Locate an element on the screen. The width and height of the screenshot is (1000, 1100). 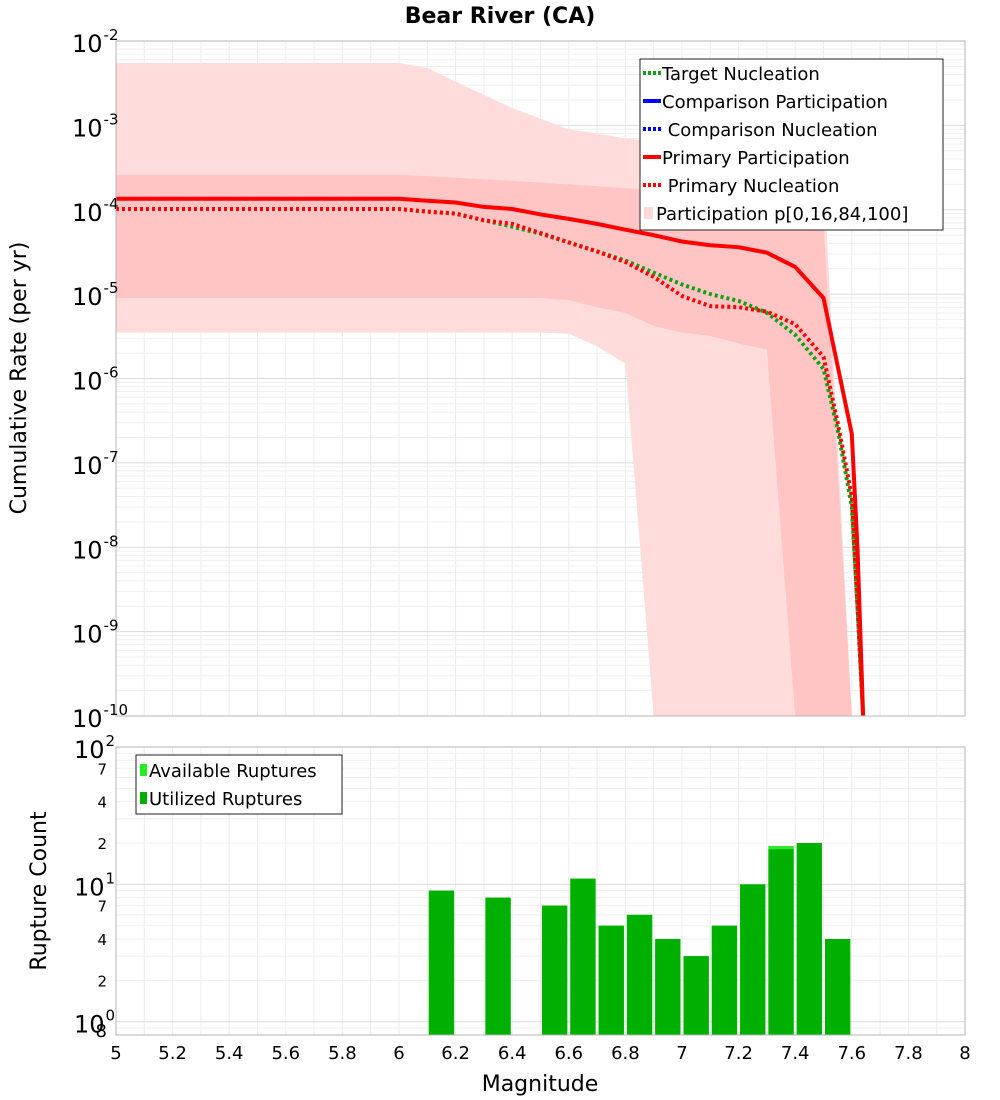
bottom-plot-bars is located at coordinates (639, 939).